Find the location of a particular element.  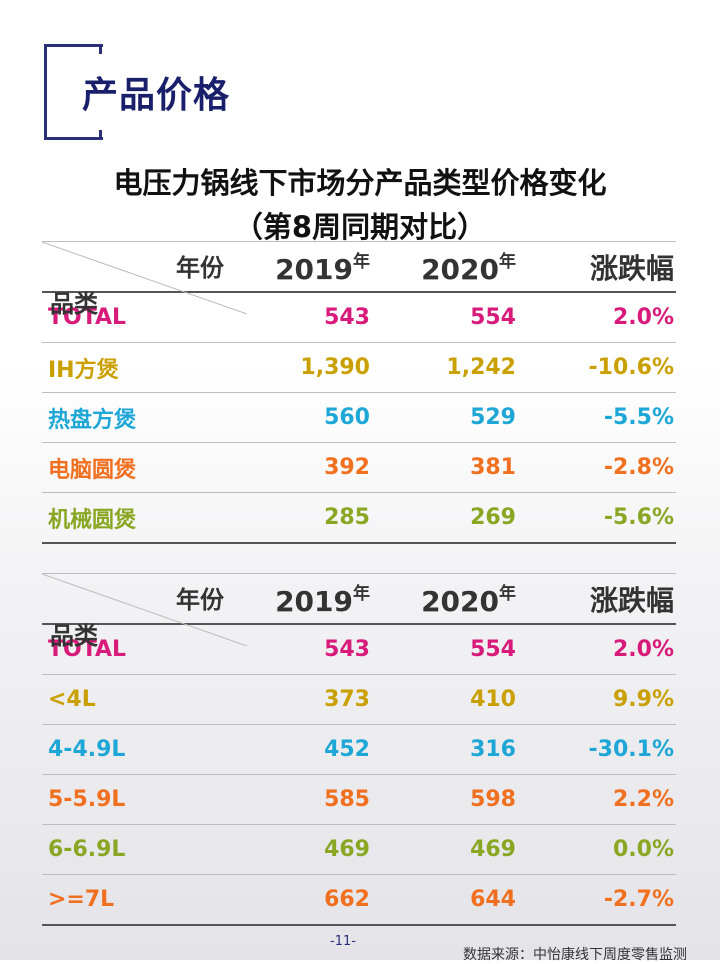

value-2020: 1,242 is located at coordinates (481, 367).